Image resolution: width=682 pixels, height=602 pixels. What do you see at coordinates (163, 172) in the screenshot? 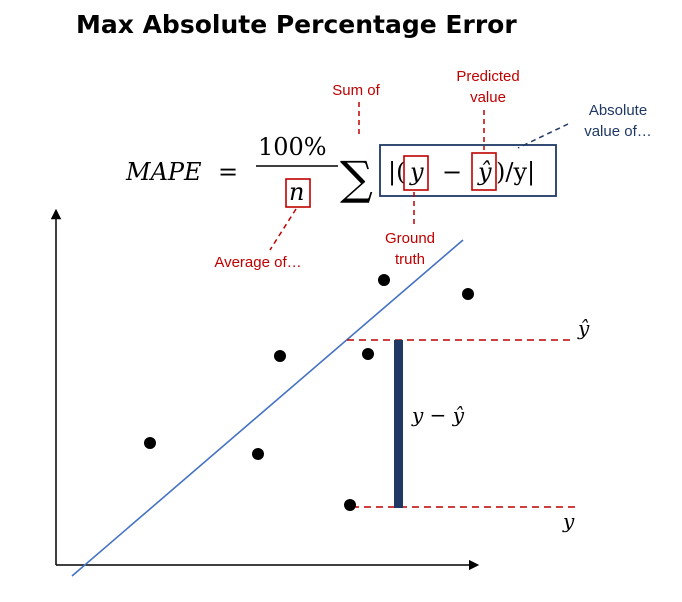
I see `formula-lhs: MAPE` at bounding box center [163, 172].